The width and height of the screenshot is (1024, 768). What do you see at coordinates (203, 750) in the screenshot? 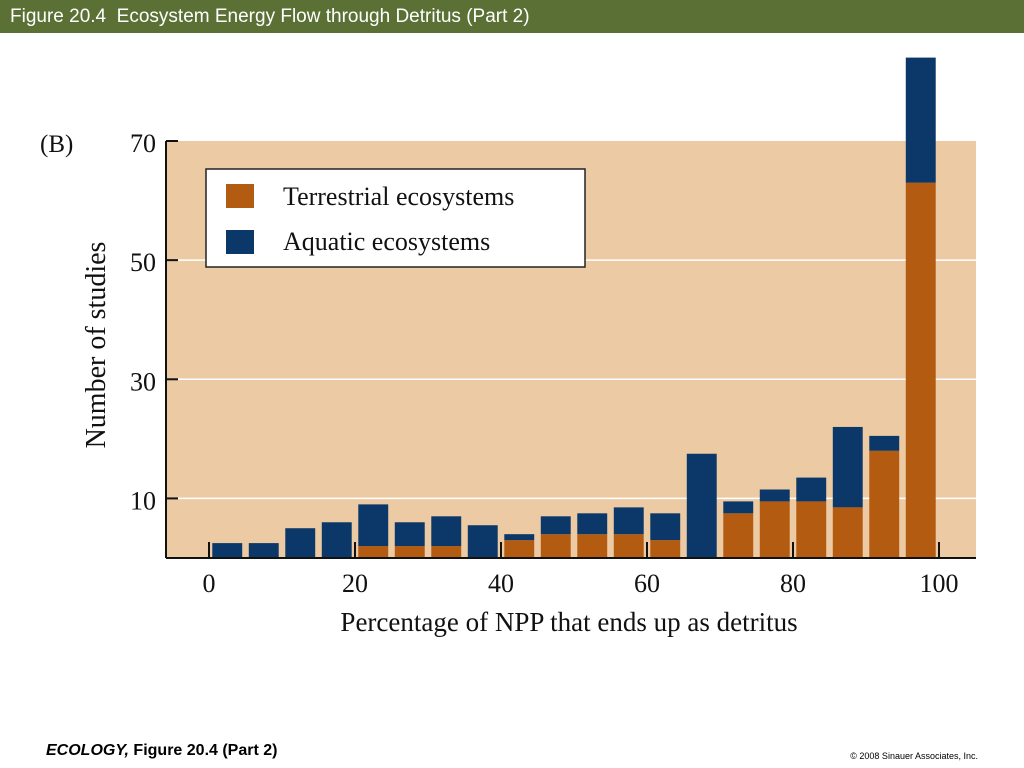
I see `footer-figure-ref: Figure 20.4 (Part 2)` at bounding box center [203, 750].